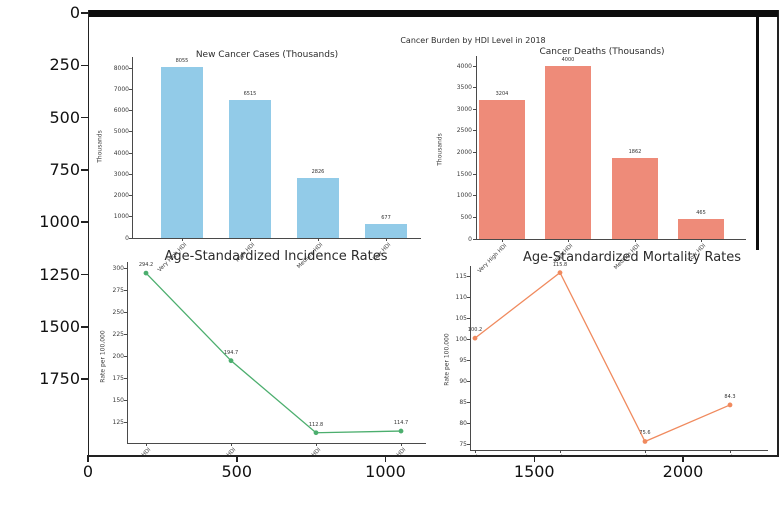  I want to click on y-tick-label: 75, so click(463, 444).